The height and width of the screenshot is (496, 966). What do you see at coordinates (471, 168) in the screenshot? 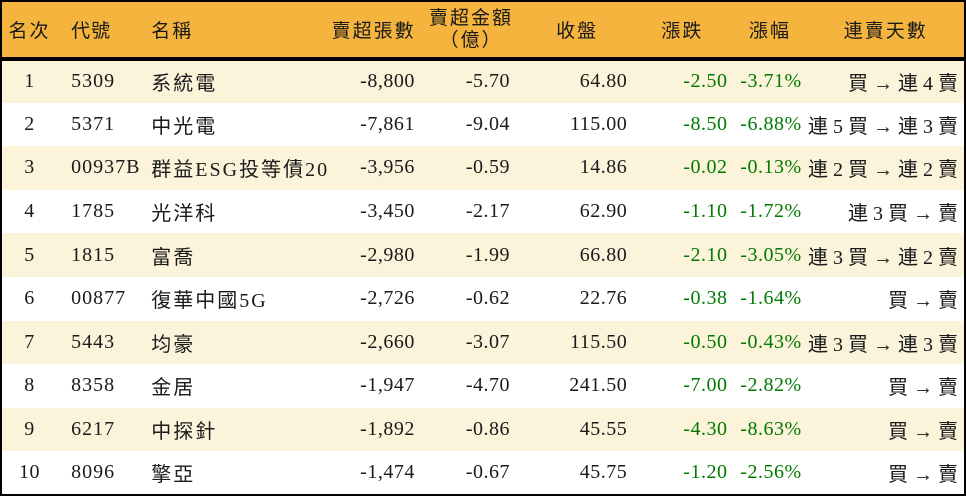
I see `cell-amt: -0.59` at bounding box center [471, 168].